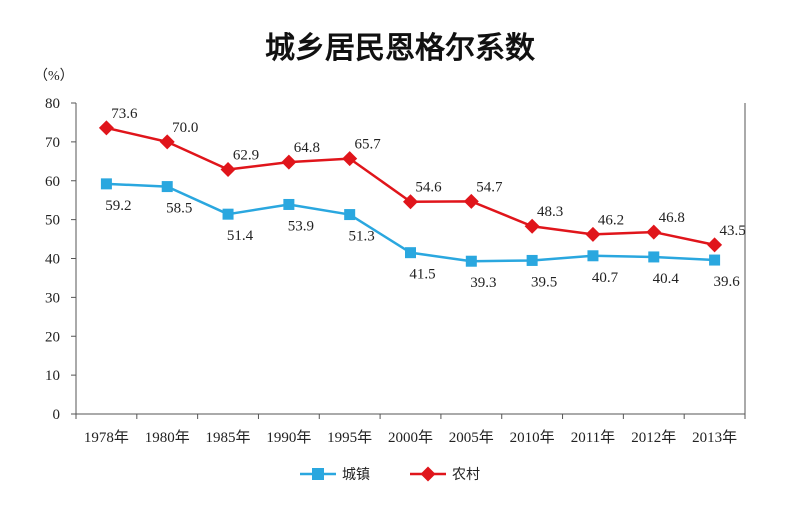 This screenshot has height=509, width=800. What do you see at coordinates (726, 282) in the screenshot?
I see `data-label: 39.6` at bounding box center [726, 282].